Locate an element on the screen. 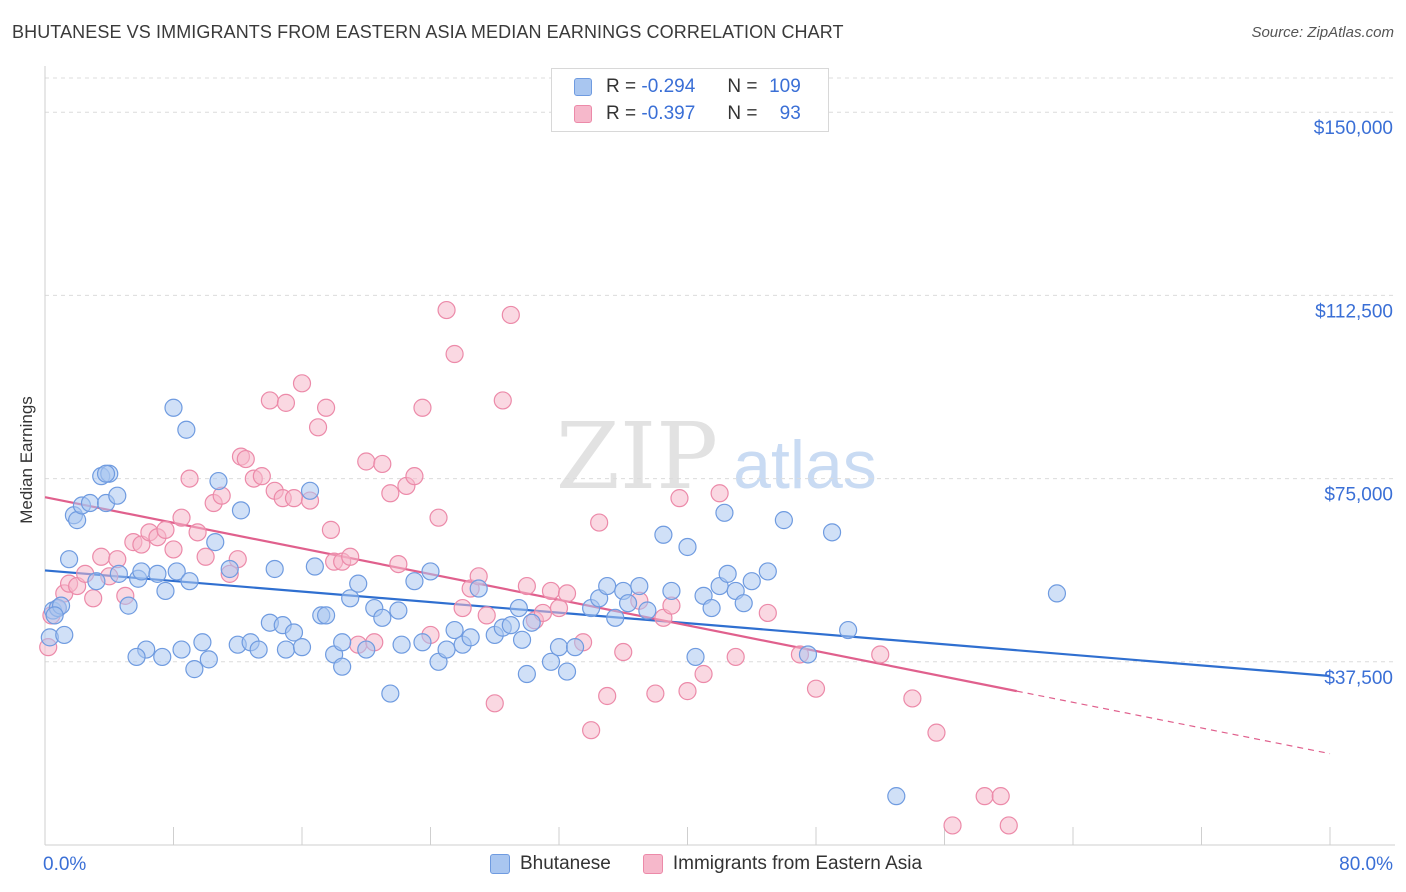 The width and height of the screenshot is (1406, 892). series-legend-label: Bhutanese is located at coordinates (565, 863).